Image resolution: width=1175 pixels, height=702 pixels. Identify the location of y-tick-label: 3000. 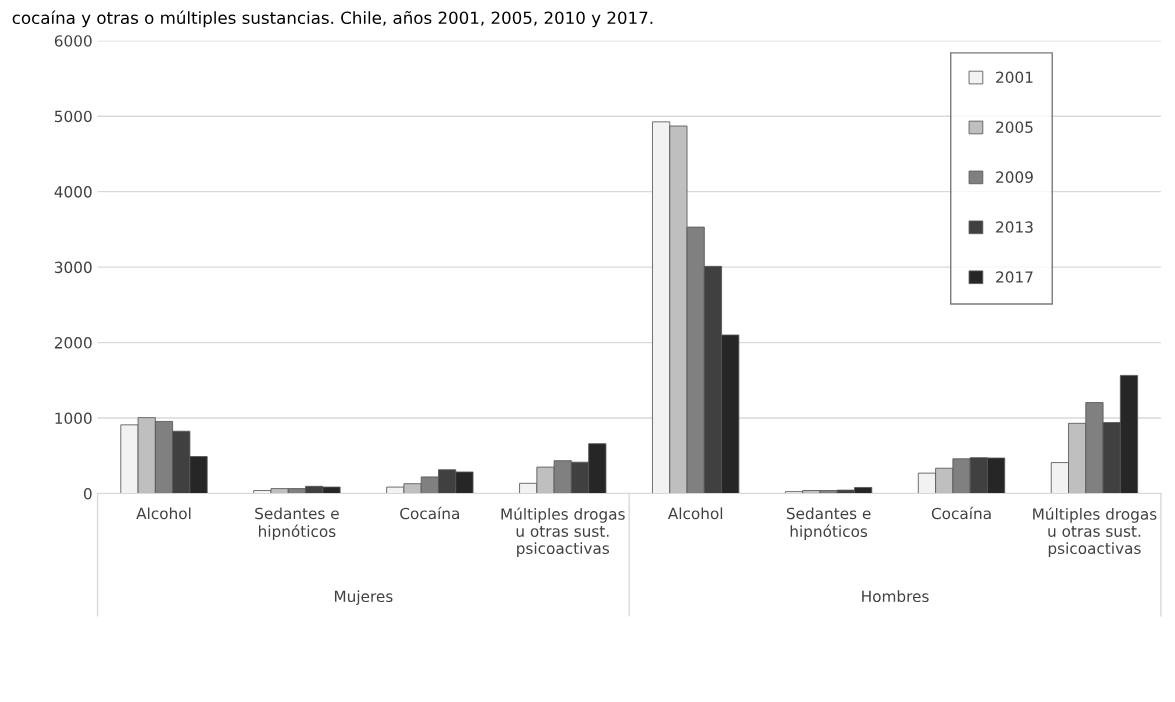
(73, 267).